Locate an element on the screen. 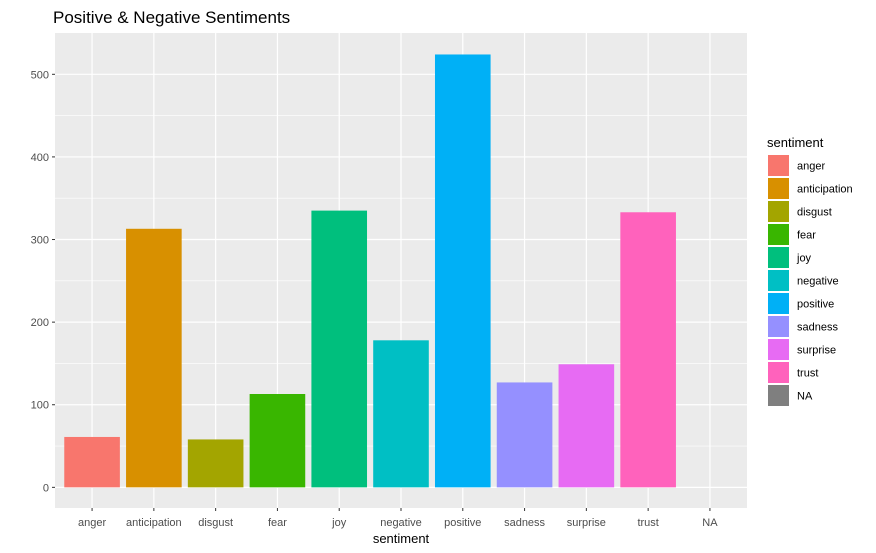 The image size is (876, 553). x-tick-label: anger is located at coordinates (92, 523).